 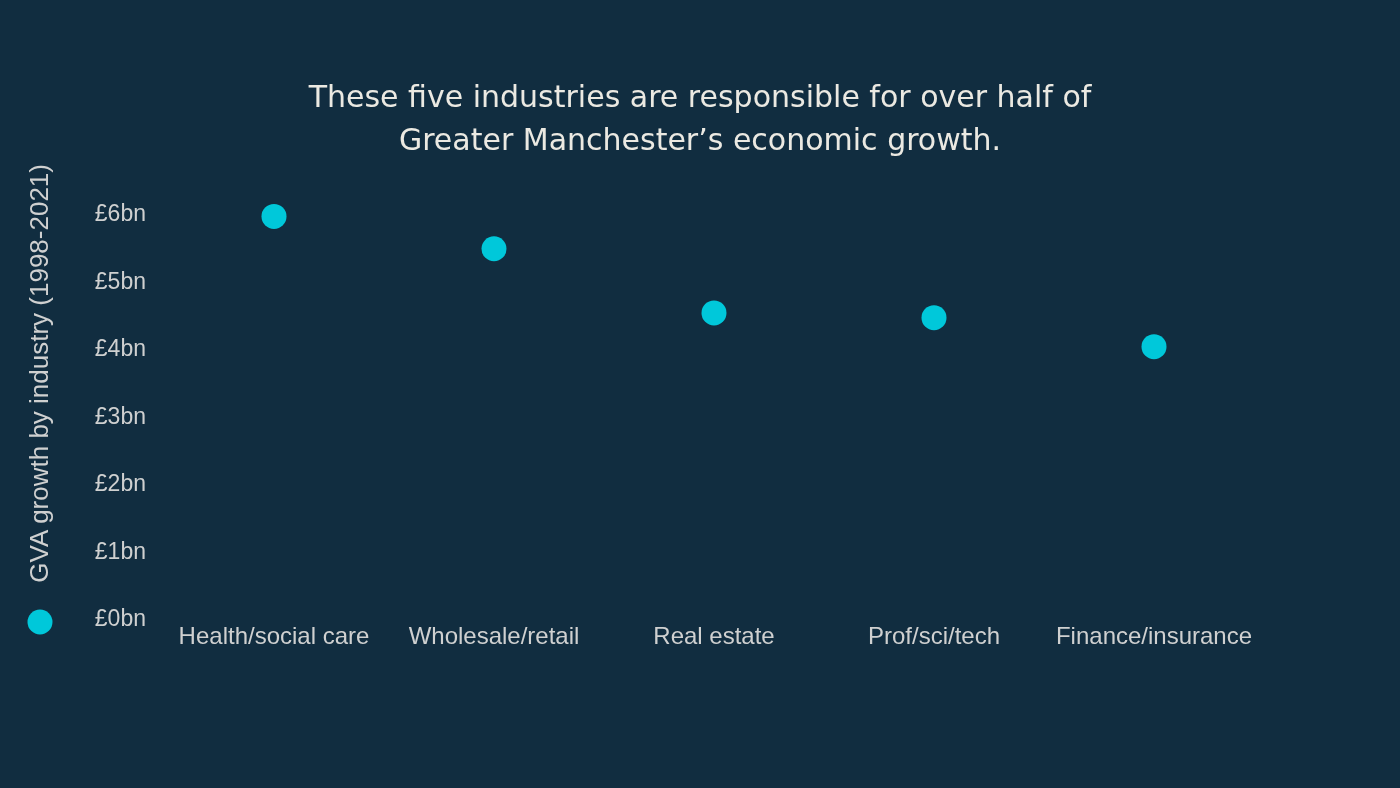 What do you see at coordinates (934, 636) in the screenshot?
I see `x-tick-label: Prof/sci/tech` at bounding box center [934, 636].